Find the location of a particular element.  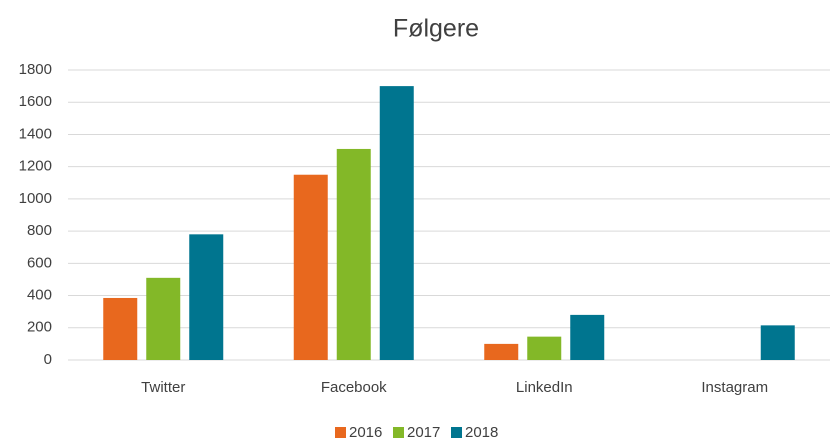

legend-label: 2016 is located at coordinates (365, 432).